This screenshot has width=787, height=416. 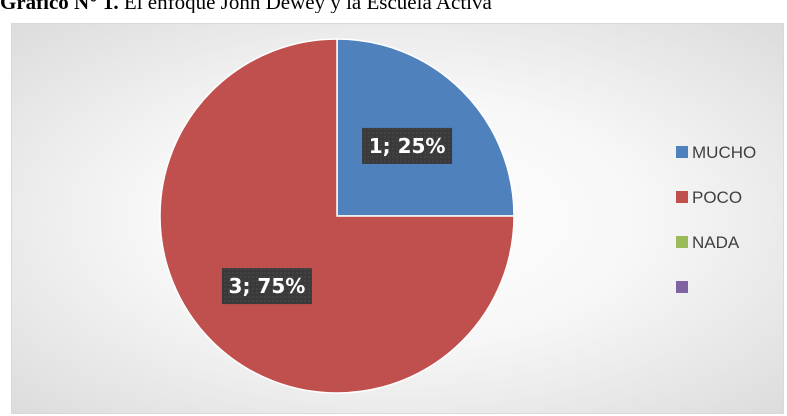 What do you see at coordinates (682, 197) in the screenshot?
I see `legend-swatch-poco` at bounding box center [682, 197].